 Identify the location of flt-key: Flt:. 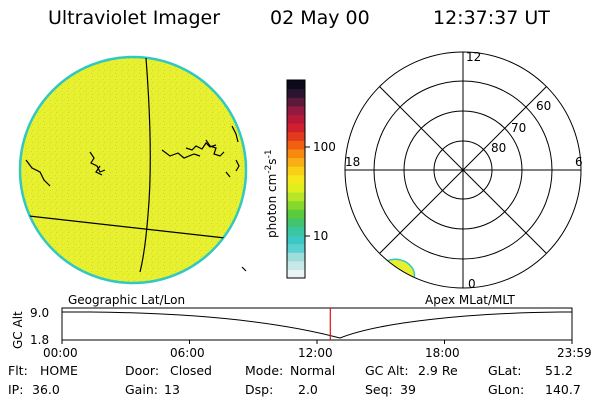
(18, 370).